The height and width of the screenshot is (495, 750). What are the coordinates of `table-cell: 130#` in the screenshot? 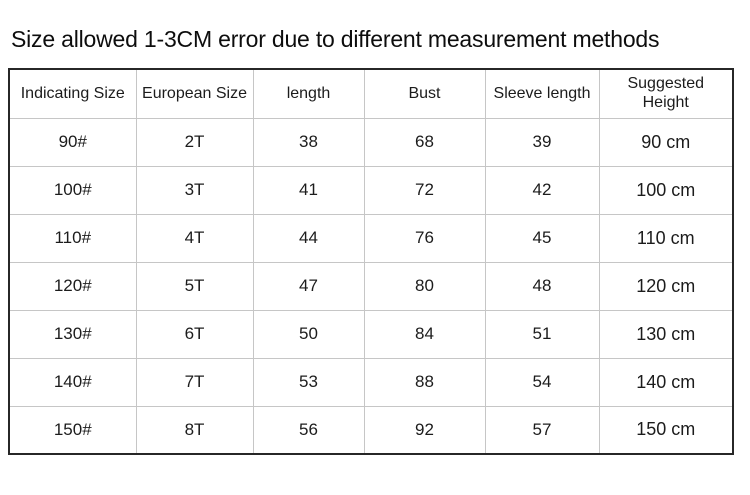 It's located at (72, 334).